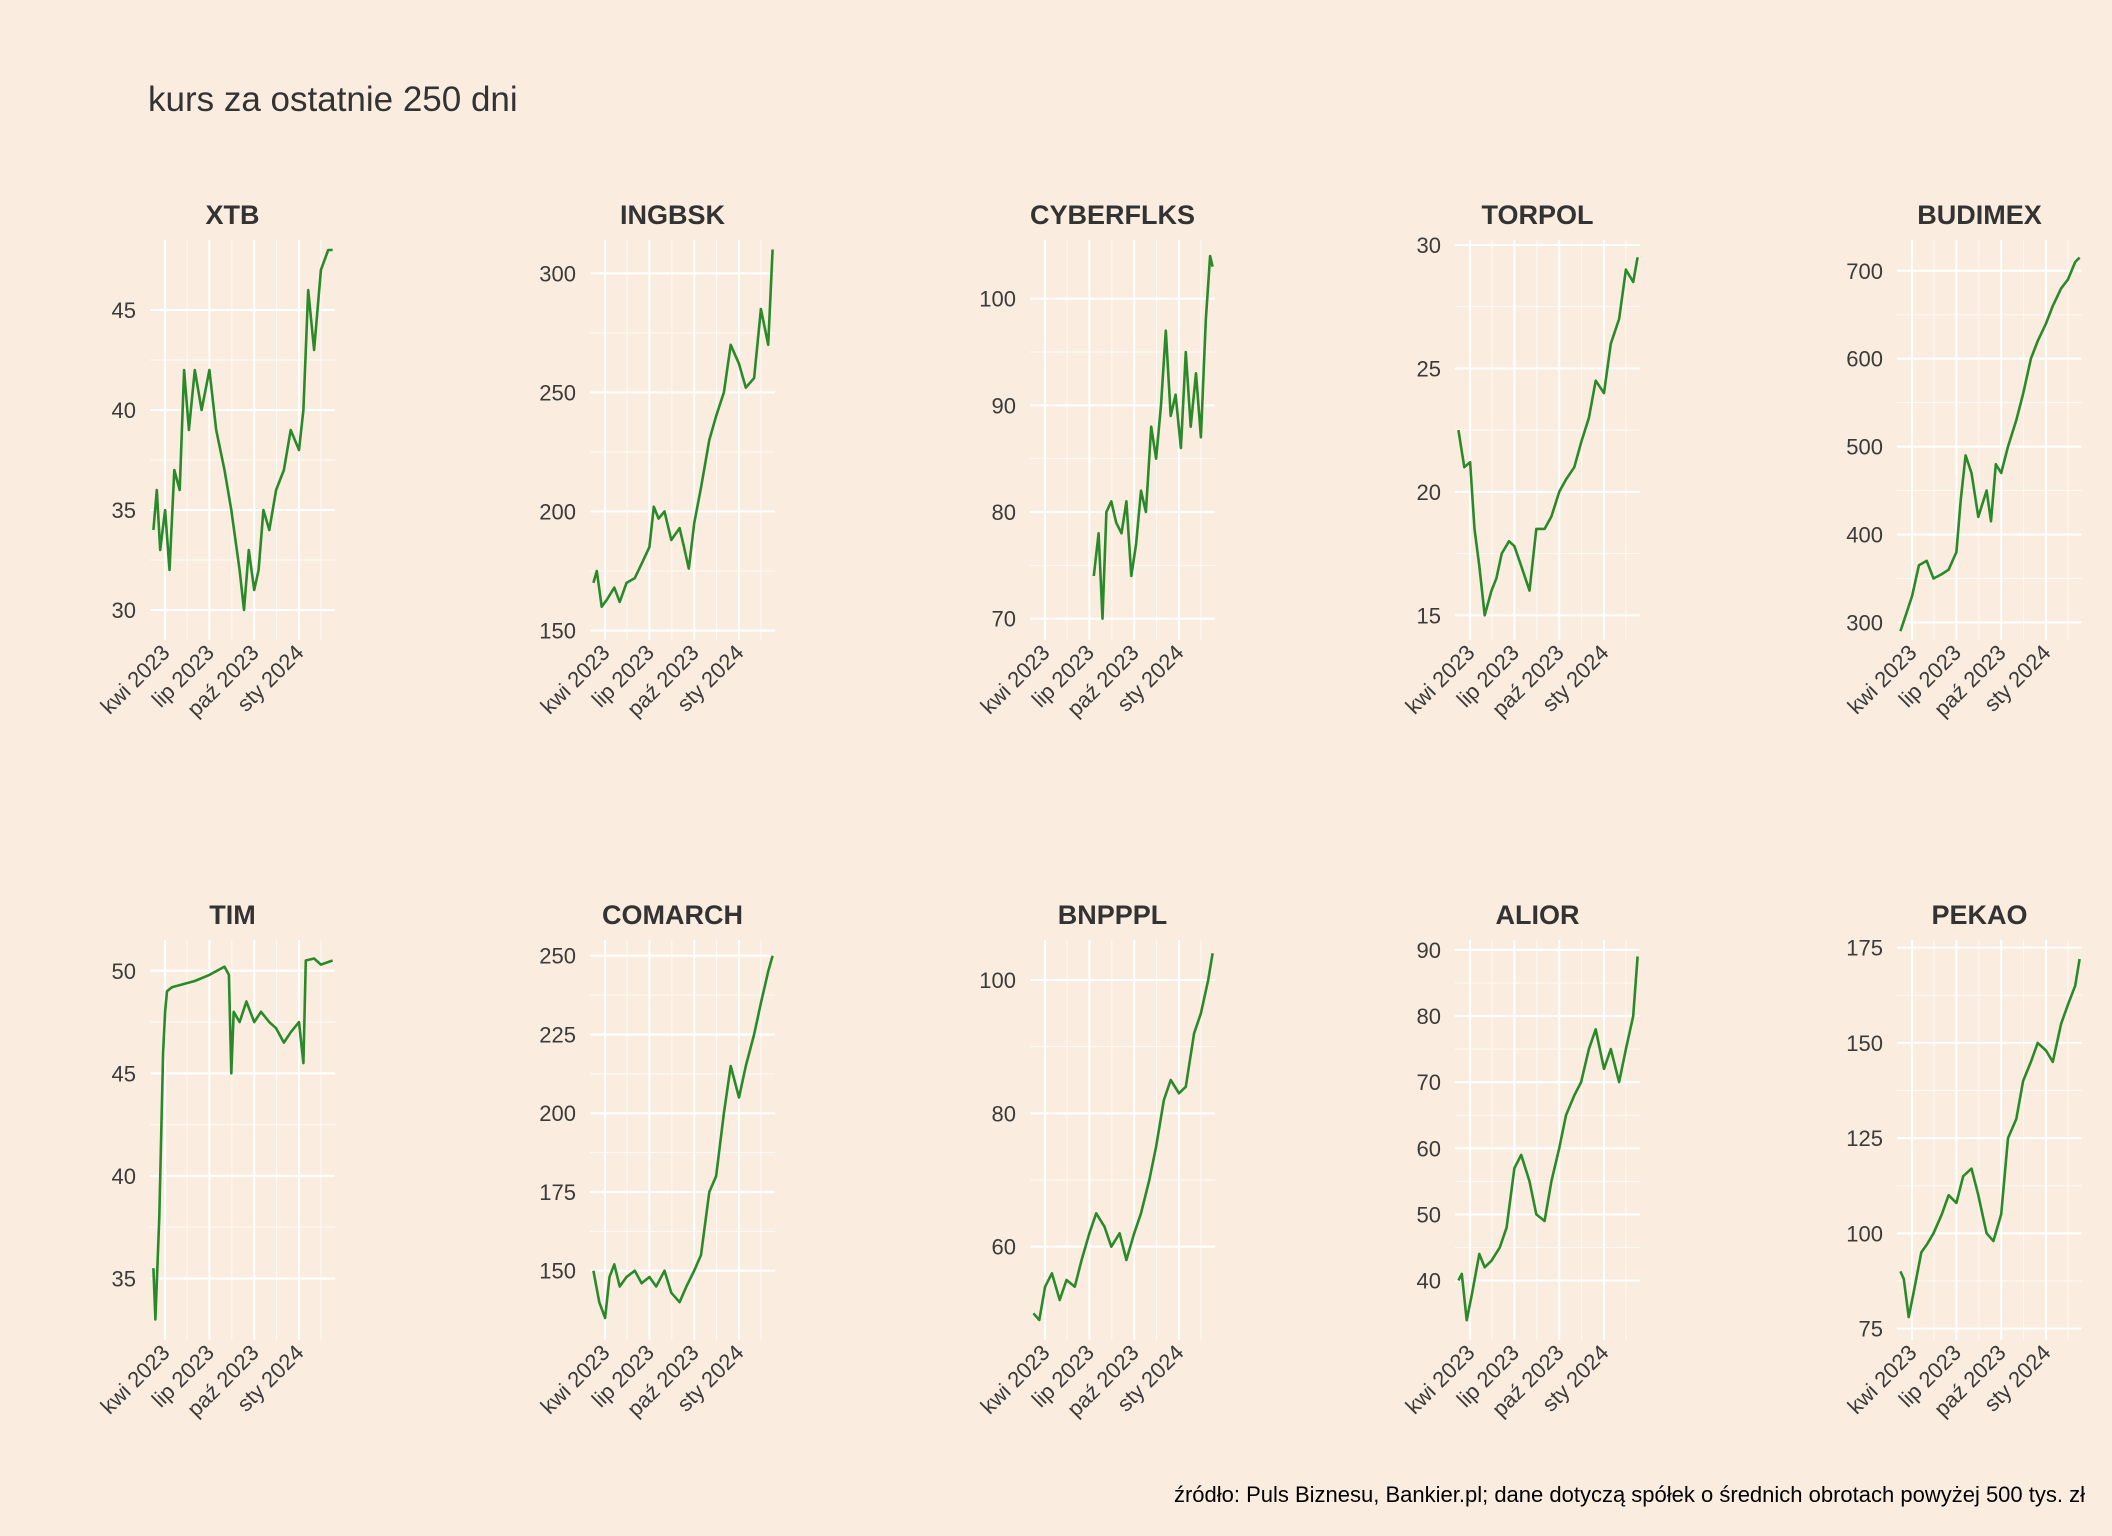  What do you see at coordinates (233, 215) in the screenshot?
I see `panel-title: XTB` at bounding box center [233, 215].